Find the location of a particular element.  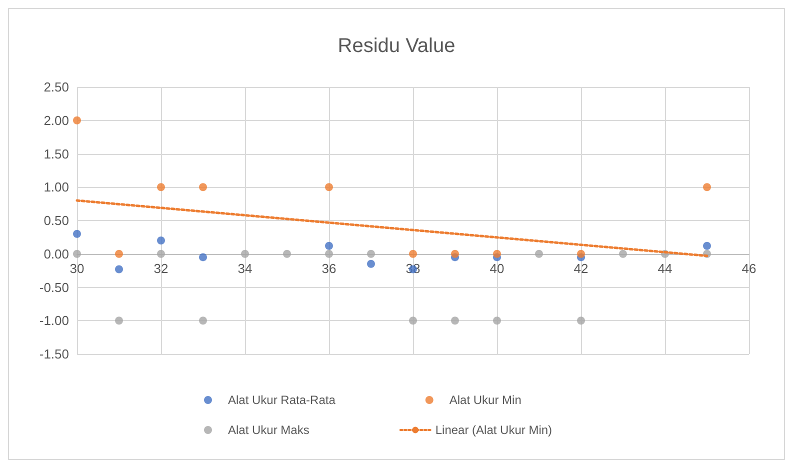

legend-label: Linear (Alat Ukur Min) is located at coordinates (493, 430).